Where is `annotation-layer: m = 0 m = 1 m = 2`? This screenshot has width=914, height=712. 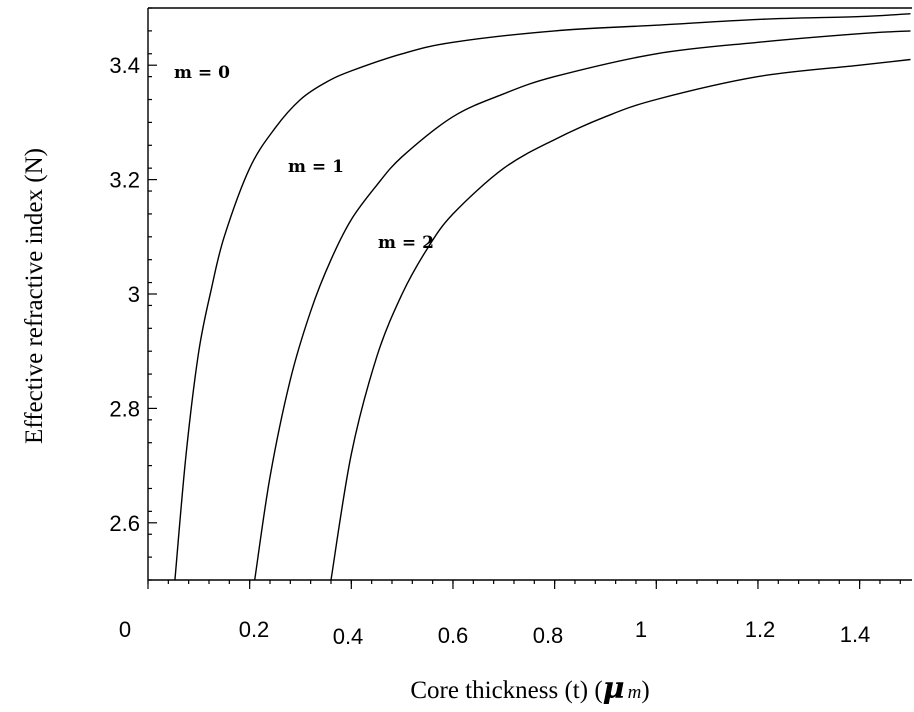
annotation-layer: m = 0 m = 1 m = 2 is located at coordinates (304, 158).